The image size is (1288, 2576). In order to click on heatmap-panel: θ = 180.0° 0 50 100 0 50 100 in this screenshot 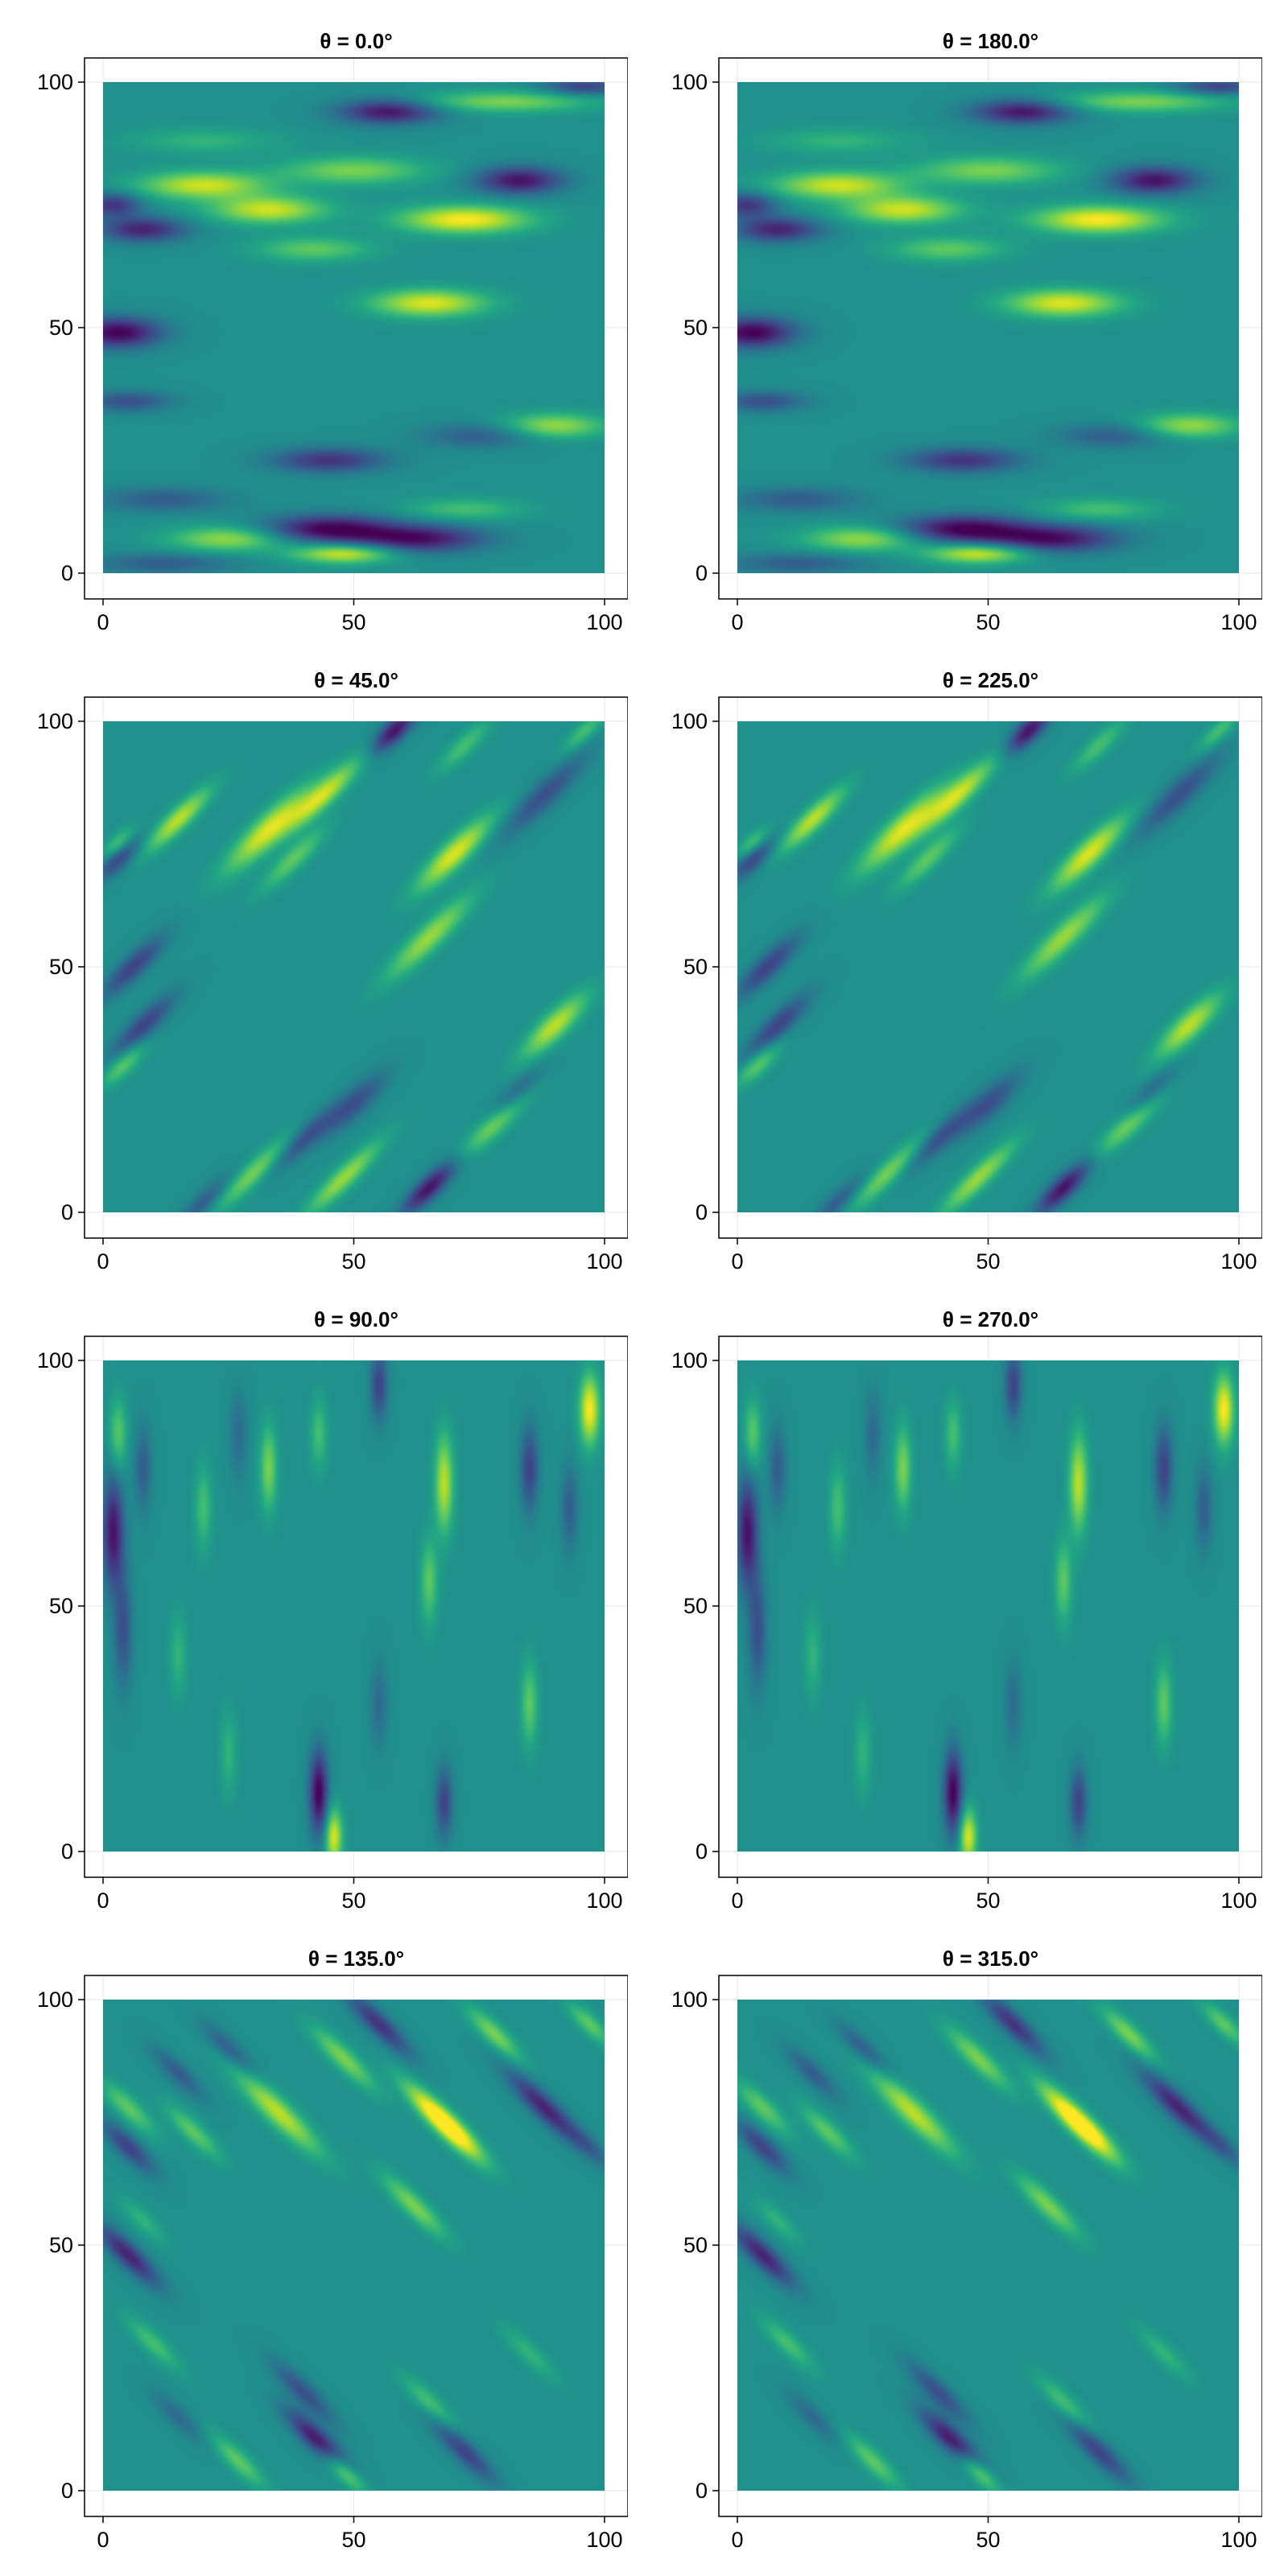, I will do `click(948, 319)`.